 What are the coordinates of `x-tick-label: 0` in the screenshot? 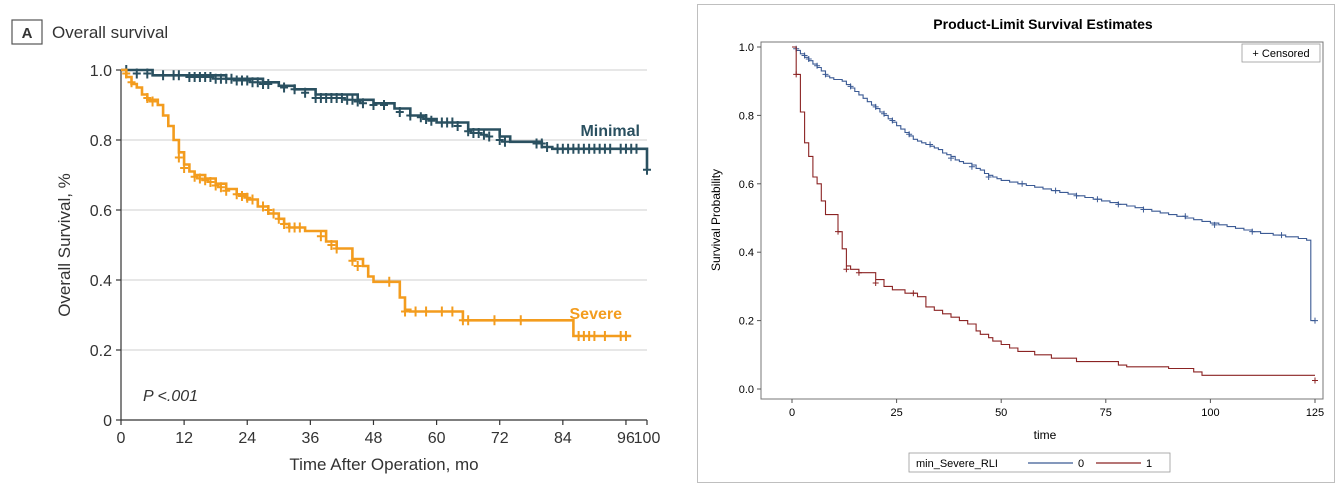 It's located at (121, 438).